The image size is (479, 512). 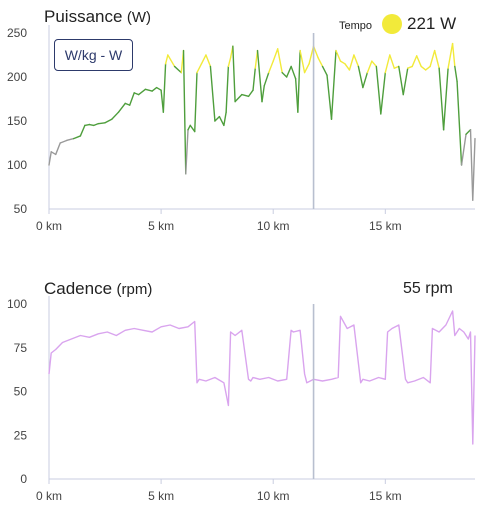 I want to click on cadence-title-unit: (rpm), so click(x=134, y=289).